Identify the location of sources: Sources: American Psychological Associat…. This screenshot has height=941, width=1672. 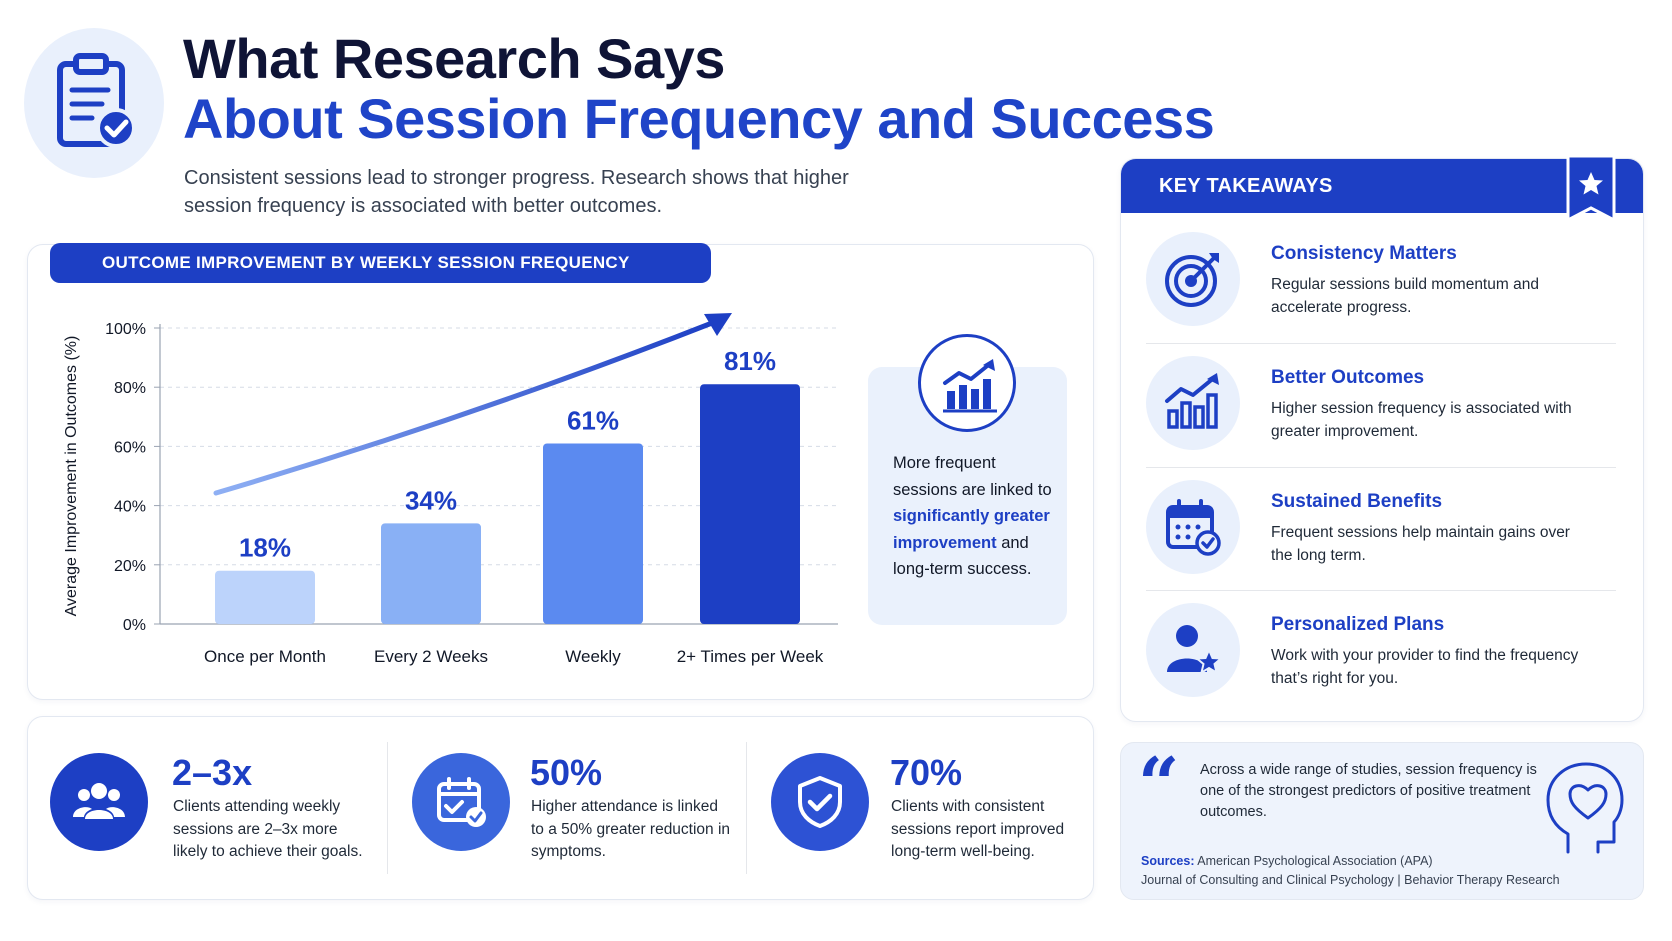
(1386, 871).